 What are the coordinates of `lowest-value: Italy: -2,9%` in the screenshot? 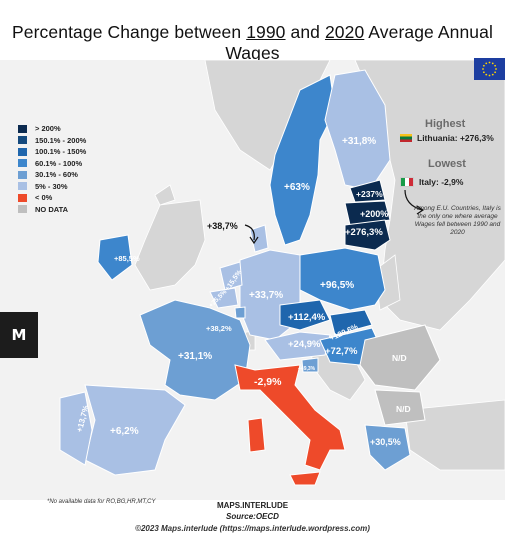 It's located at (431, 182).